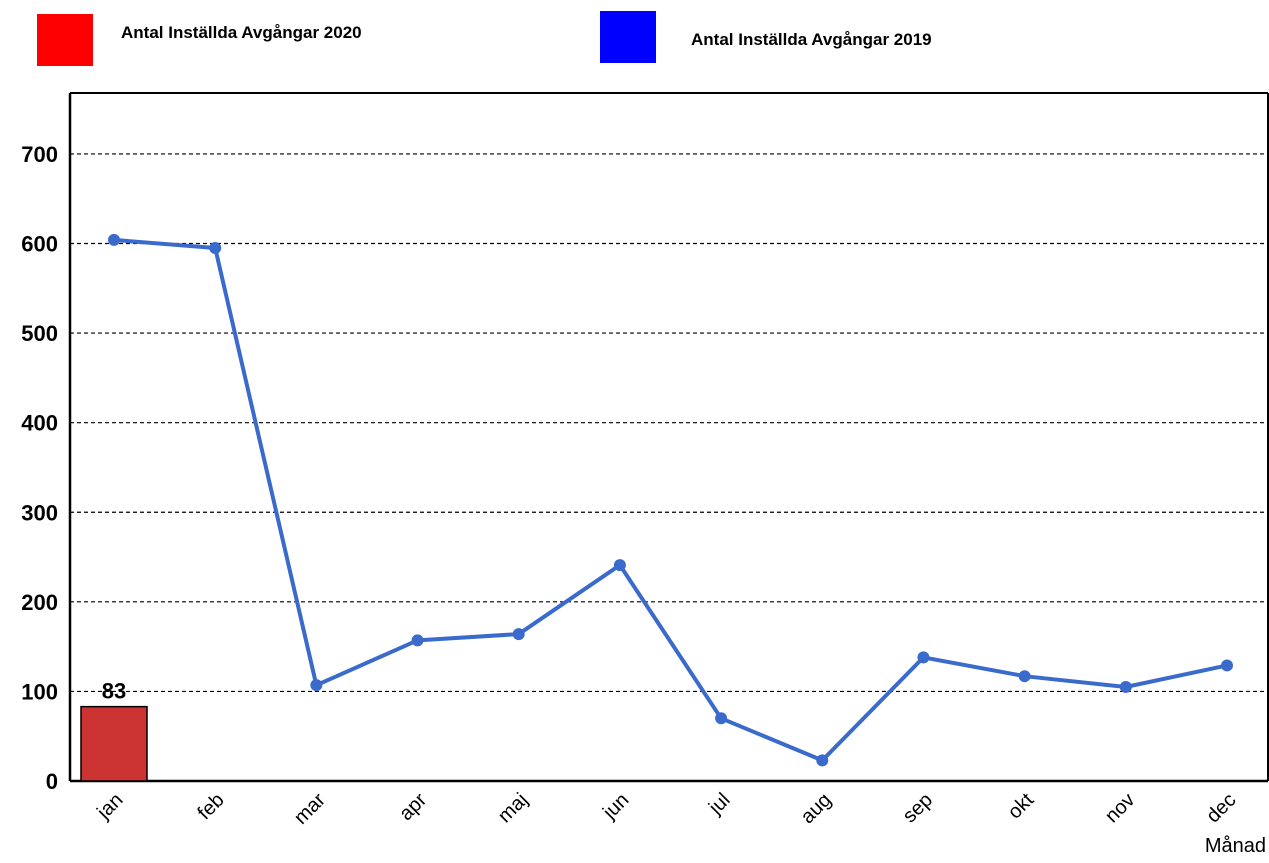  What do you see at coordinates (114, 691) in the screenshot?
I see `data-label: 83` at bounding box center [114, 691].